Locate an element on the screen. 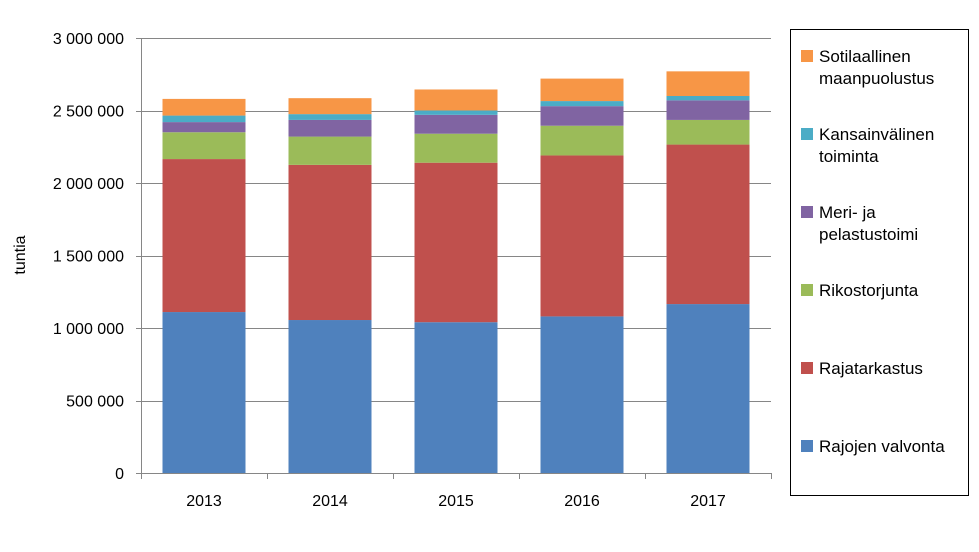 This screenshot has height=552, width=979. x-tick-label: 2015 is located at coordinates (456, 501).